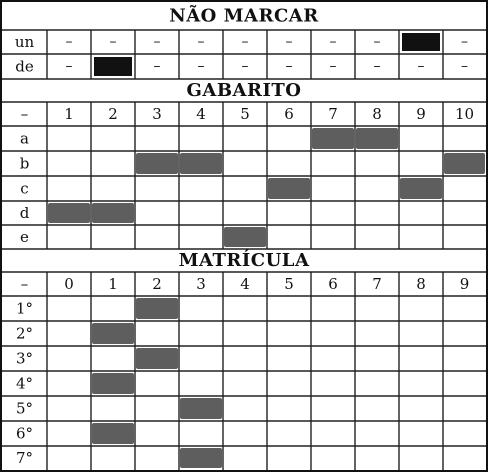  Describe the element at coordinates (24, 434) in the screenshot. I see `matricula-row-6: 6°` at that location.